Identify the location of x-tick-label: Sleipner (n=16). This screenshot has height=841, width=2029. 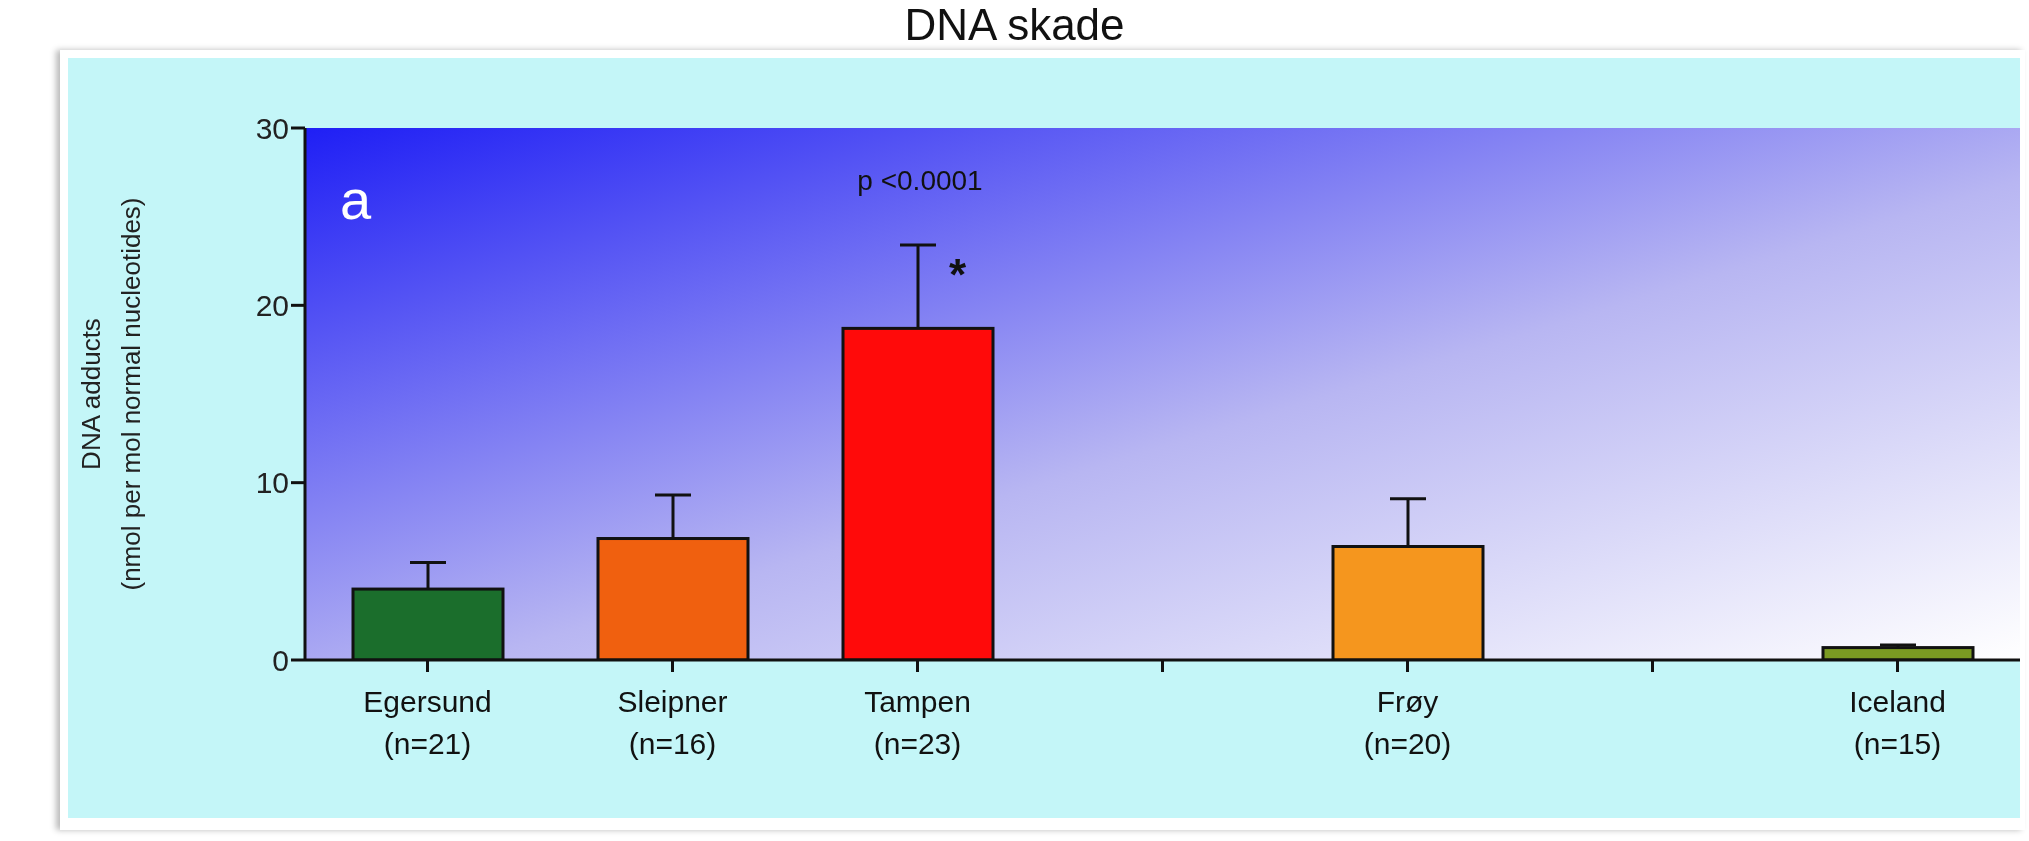
(672, 722).